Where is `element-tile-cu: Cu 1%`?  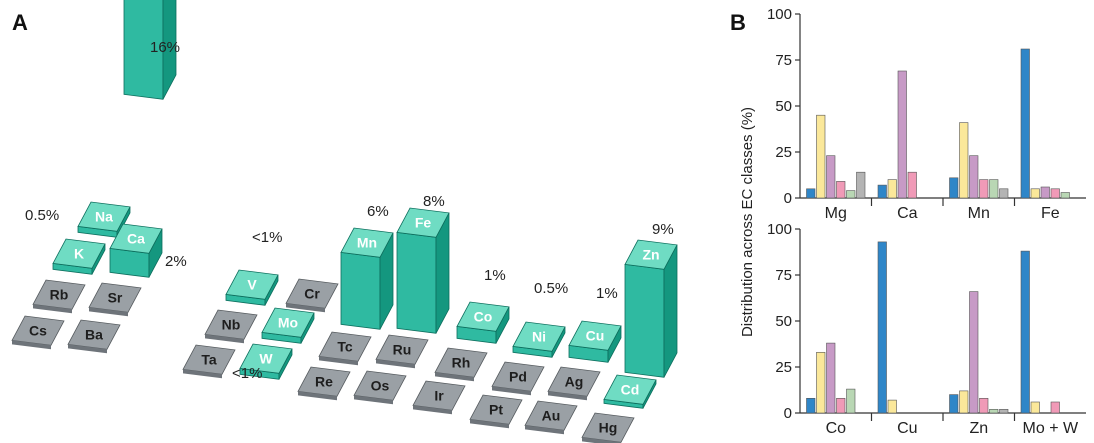
element-tile-cu: Cu 1% is located at coordinates (595, 324).